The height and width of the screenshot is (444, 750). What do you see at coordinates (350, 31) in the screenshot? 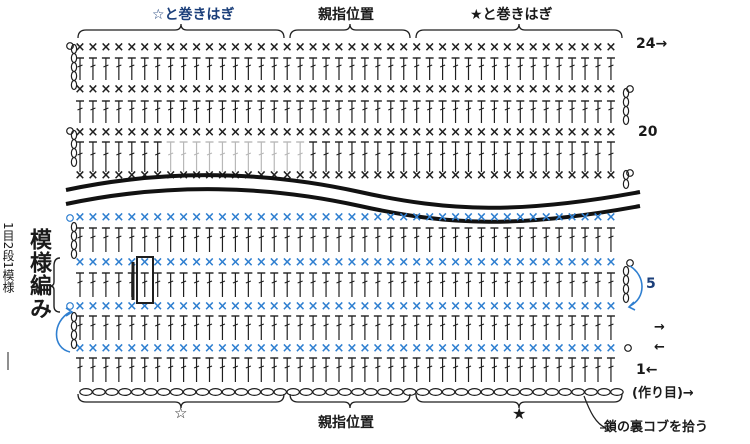
I see `top-brace-thumb` at bounding box center [350, 31].